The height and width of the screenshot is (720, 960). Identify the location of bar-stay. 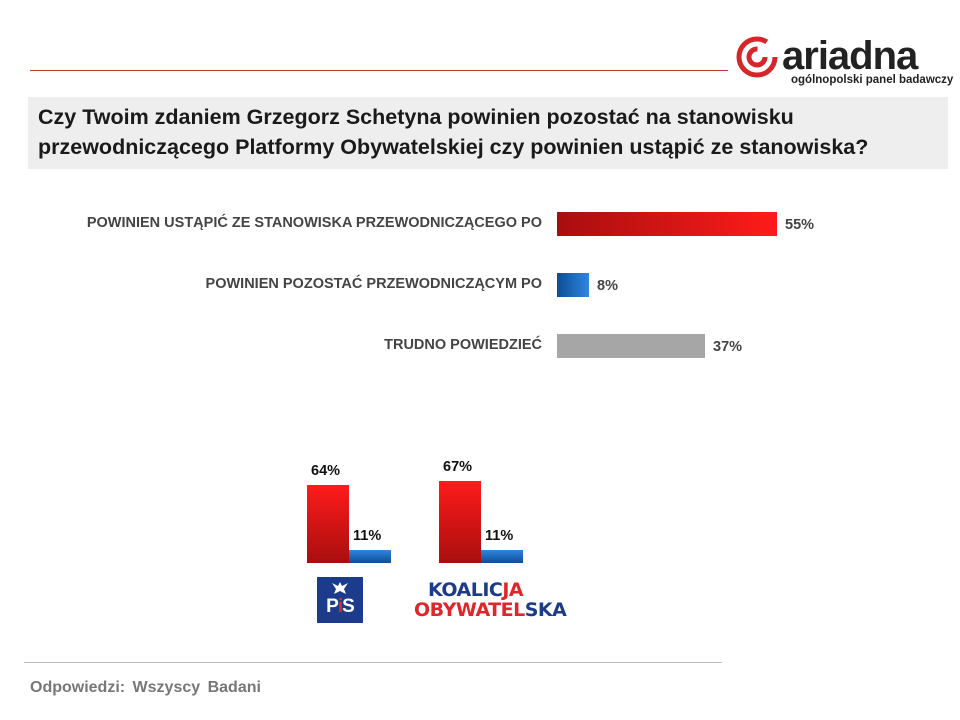
(573, 285).